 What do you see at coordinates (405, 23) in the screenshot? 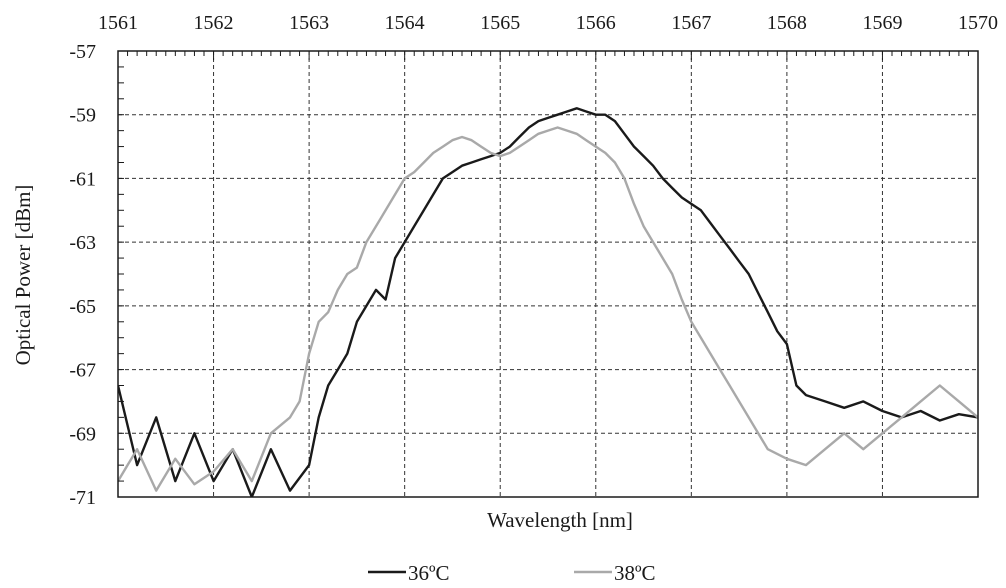
I see `x-tick-label: 1564` at bounding box center [405, 23].